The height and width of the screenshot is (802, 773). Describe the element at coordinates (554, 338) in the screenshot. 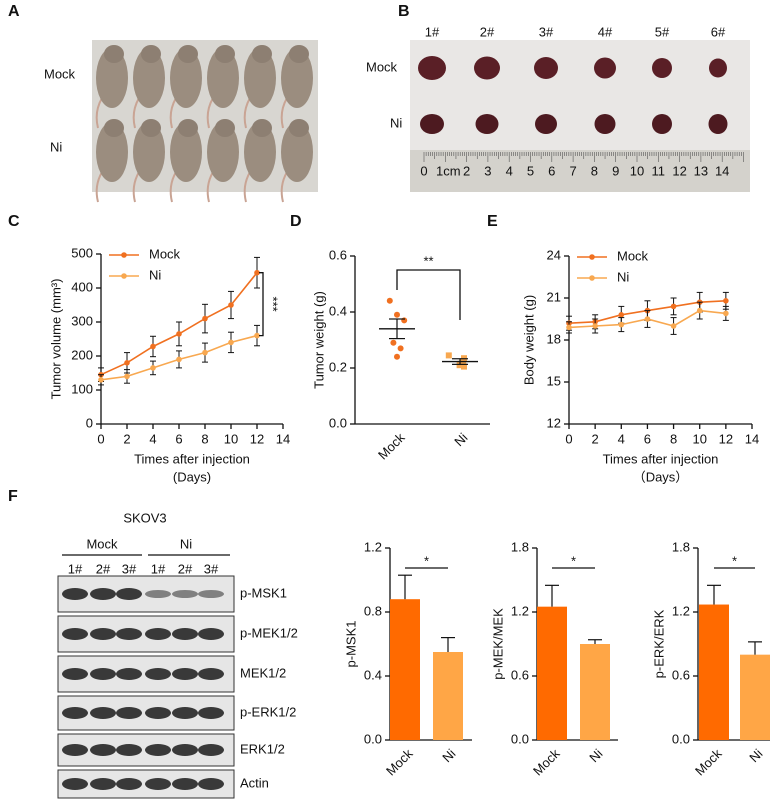

I see `y-tick-label: 18` at that location.